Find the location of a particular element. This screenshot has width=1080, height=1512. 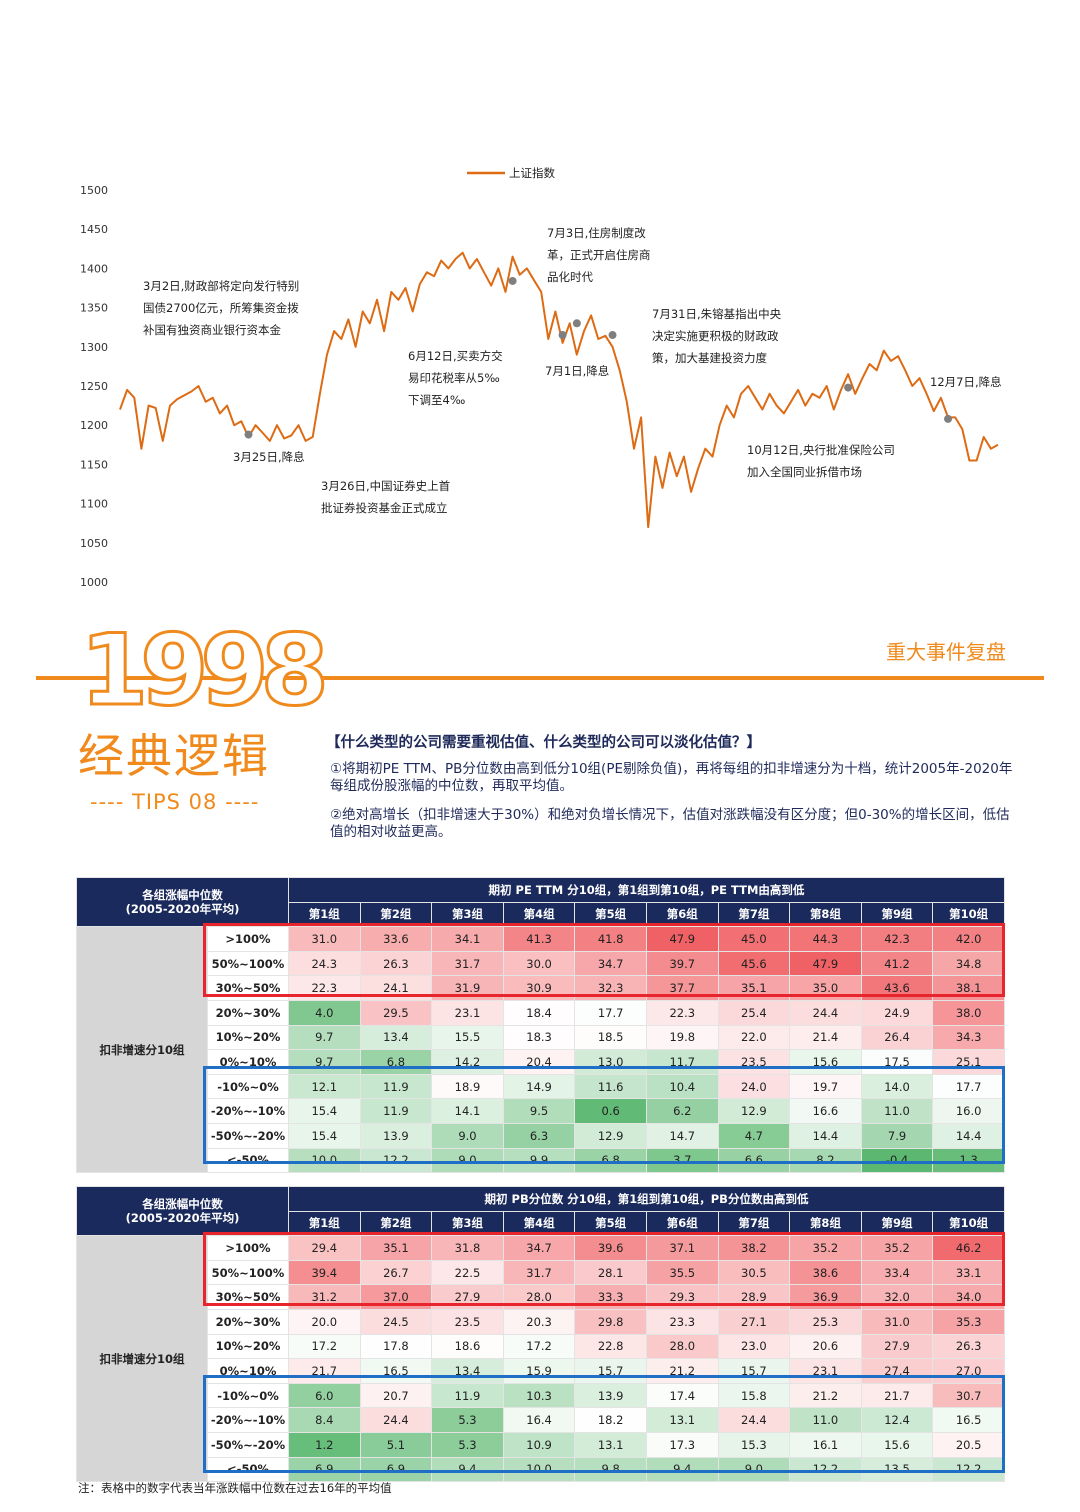

value-cell: 25.4 is located at coordinates (754, 1012).